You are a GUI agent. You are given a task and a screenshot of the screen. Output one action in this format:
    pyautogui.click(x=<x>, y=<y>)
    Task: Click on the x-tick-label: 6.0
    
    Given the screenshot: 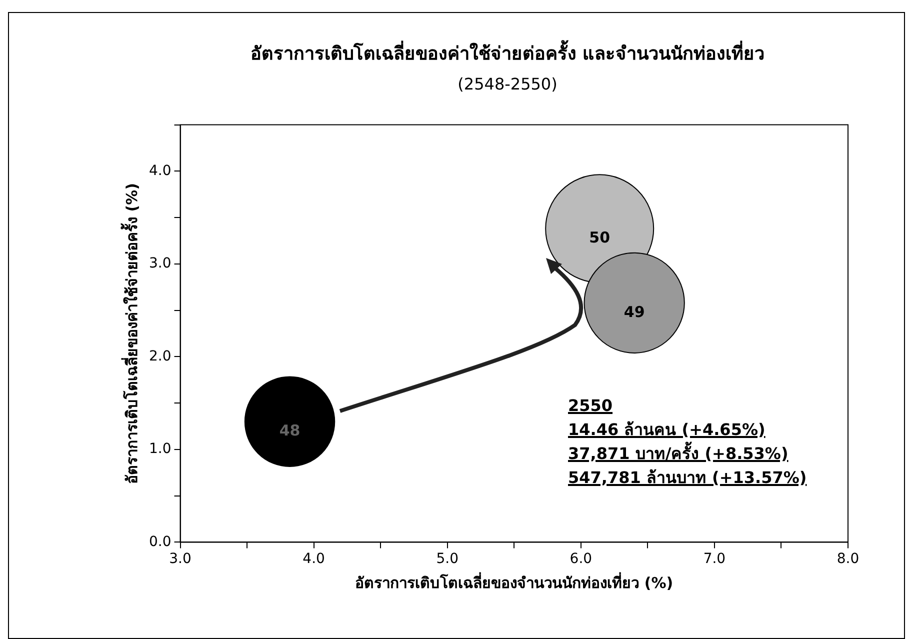 What is the action you would take?
    pyautogui.click(x=581, y=559)
    